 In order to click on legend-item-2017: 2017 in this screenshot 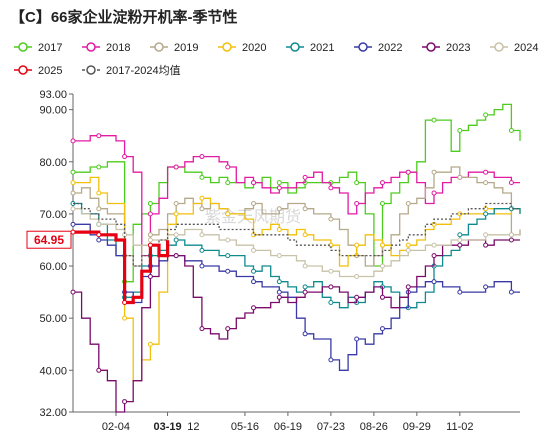, I will do `click(38, 48)`.